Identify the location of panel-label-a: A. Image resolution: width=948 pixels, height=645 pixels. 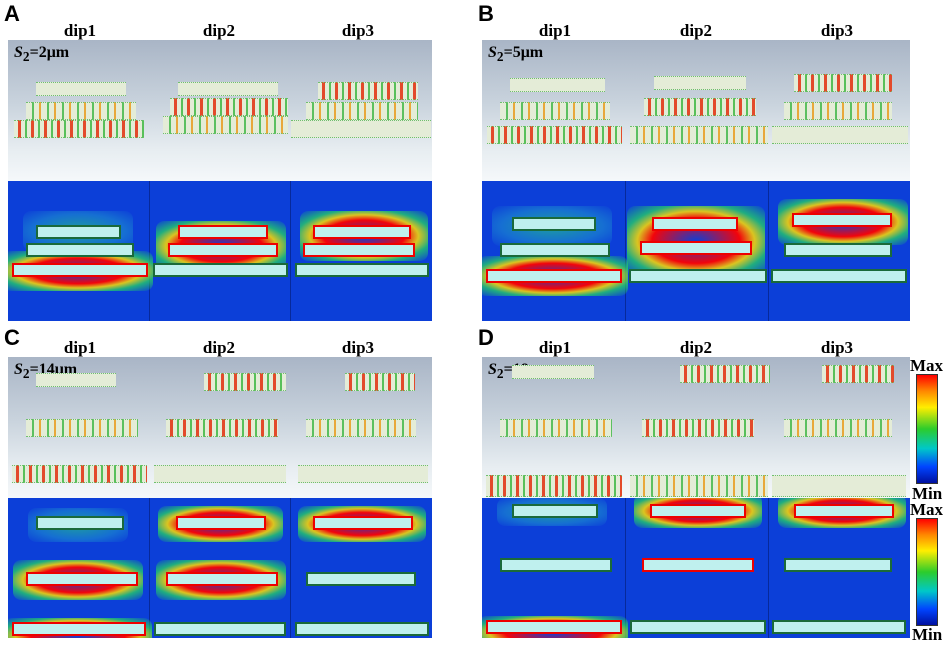
(12, 13).